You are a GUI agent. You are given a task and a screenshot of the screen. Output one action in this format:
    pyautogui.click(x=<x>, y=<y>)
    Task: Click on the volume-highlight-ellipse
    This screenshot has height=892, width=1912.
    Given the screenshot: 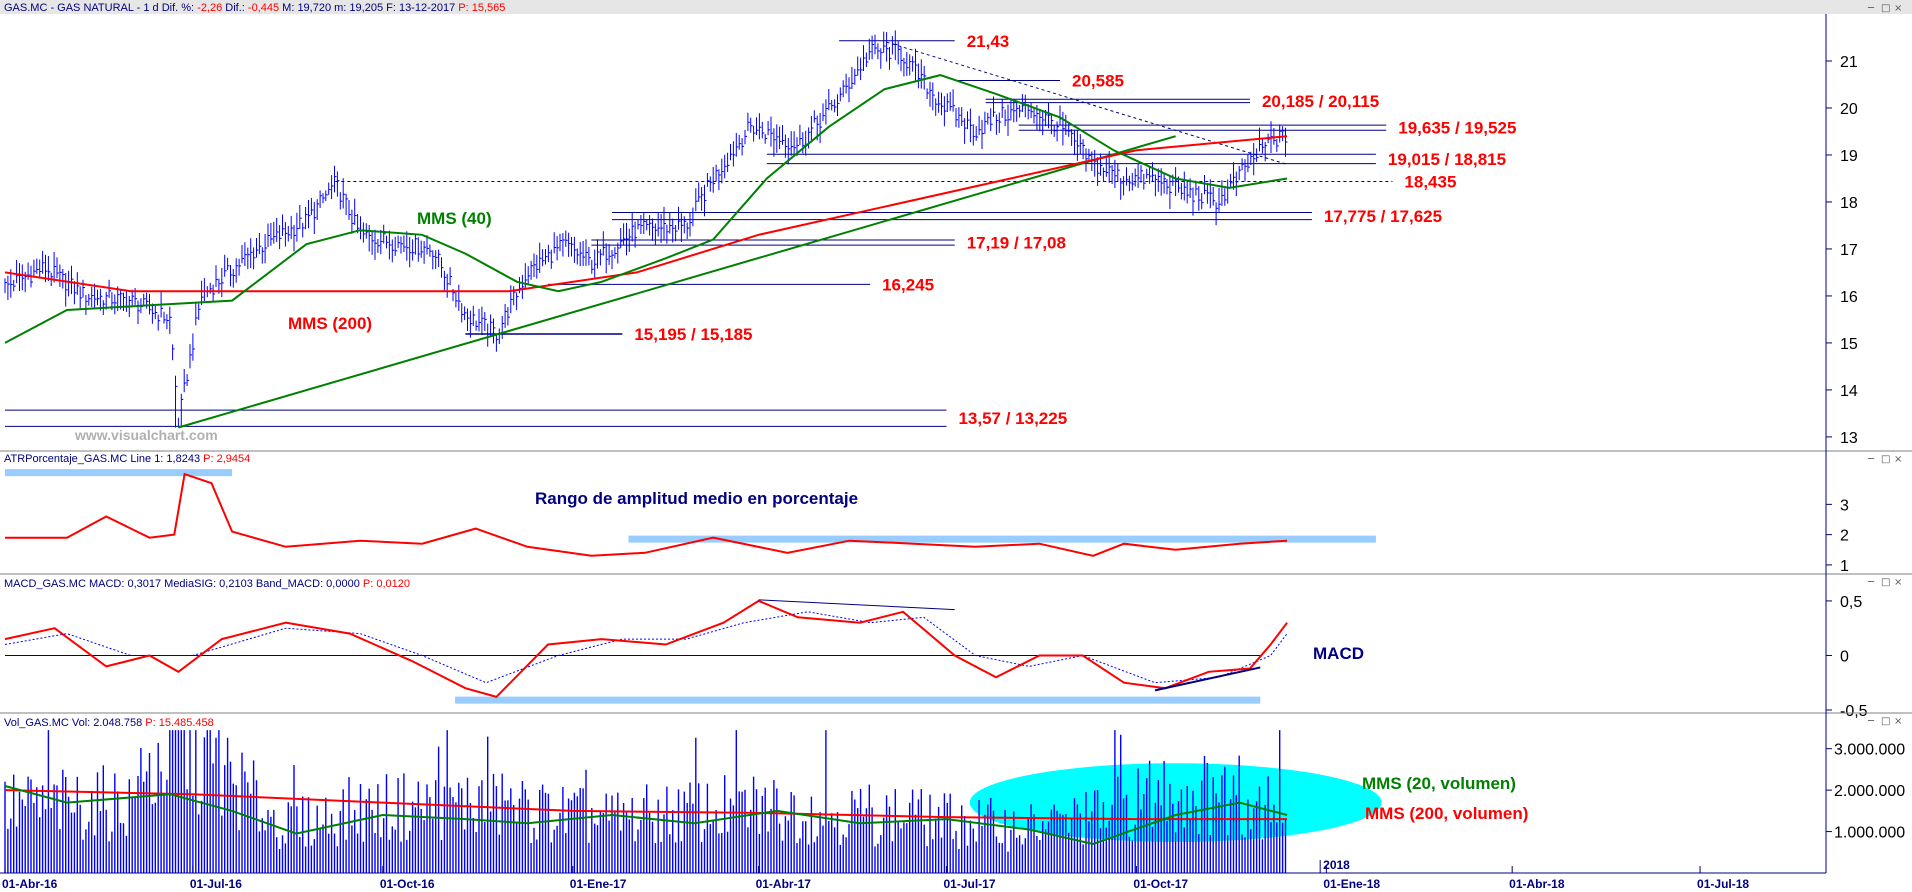 What is the action you would take?
    pyautogui.click(x=1175, y=802)
    